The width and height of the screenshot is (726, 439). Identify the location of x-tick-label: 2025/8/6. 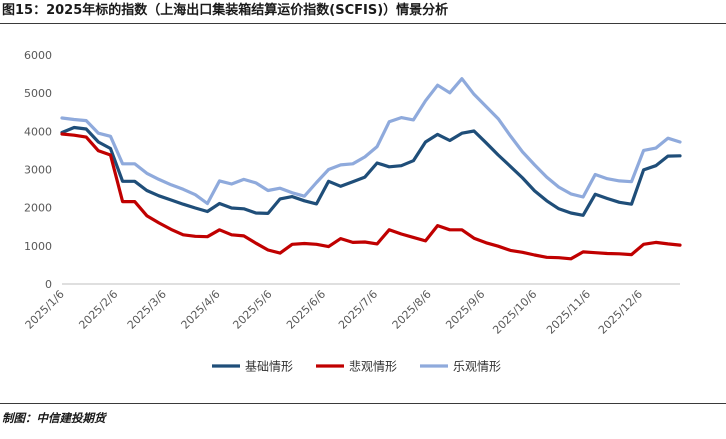
(412, 310).